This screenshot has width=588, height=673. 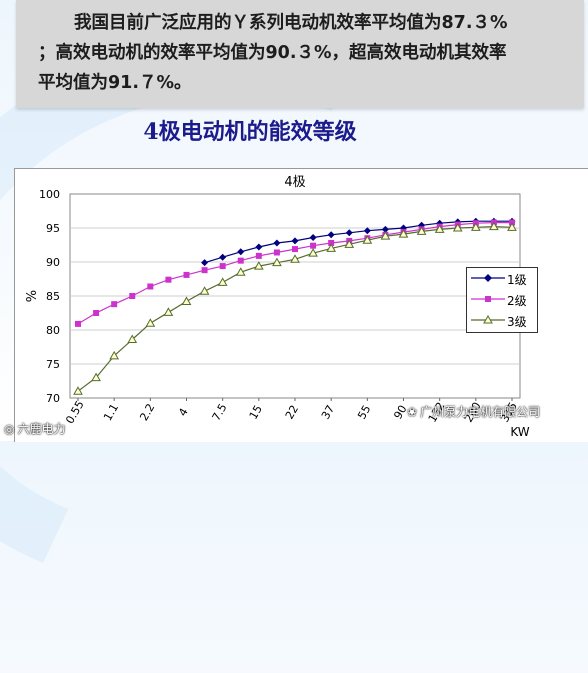 I want to click on banner-line-1: 我国目前广泛应用的Ｙ系列电动机效率平均值为87.３%, so click(x=291, y=23).